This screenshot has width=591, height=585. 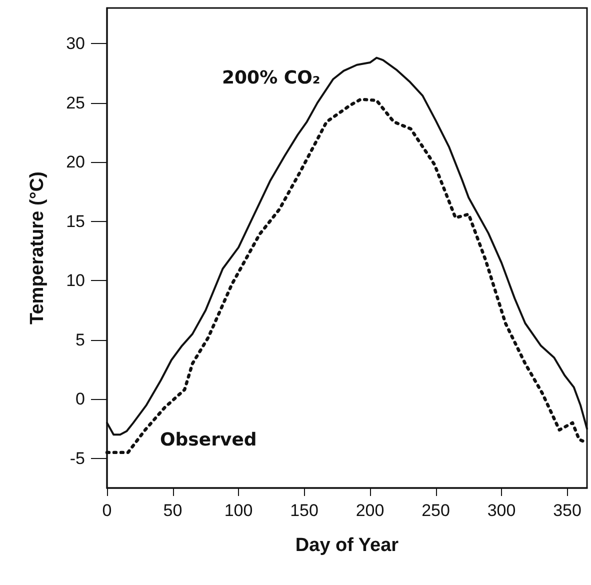 I want to click on x-tick-label: 300, so click(x=501, y=510).